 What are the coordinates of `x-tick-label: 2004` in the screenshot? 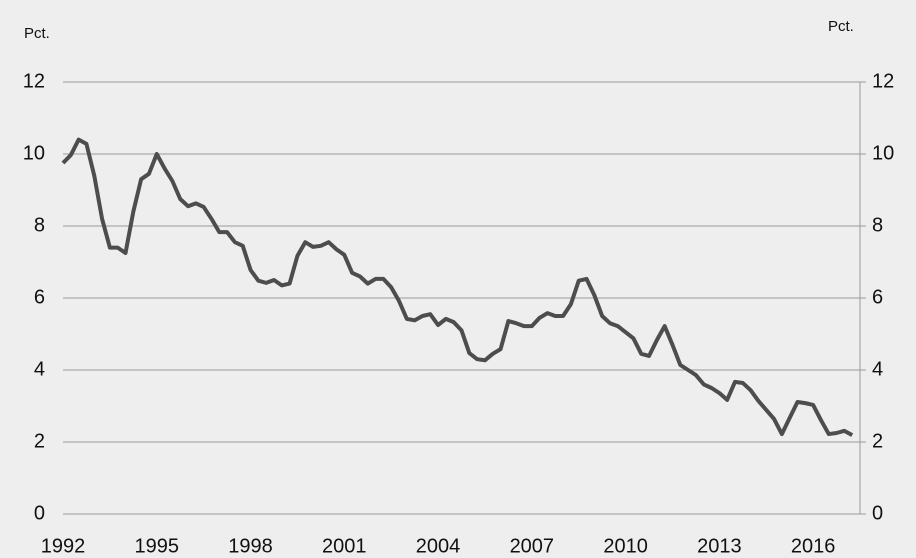 It's located at (438, 546).